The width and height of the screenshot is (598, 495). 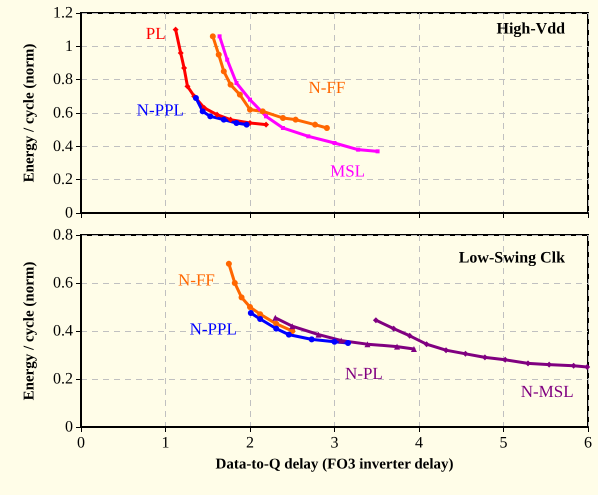 What do you see at coordinates (547, 391) in the screenshot?
I see `series-label: N-MSL` at bounding box center [547, 391].